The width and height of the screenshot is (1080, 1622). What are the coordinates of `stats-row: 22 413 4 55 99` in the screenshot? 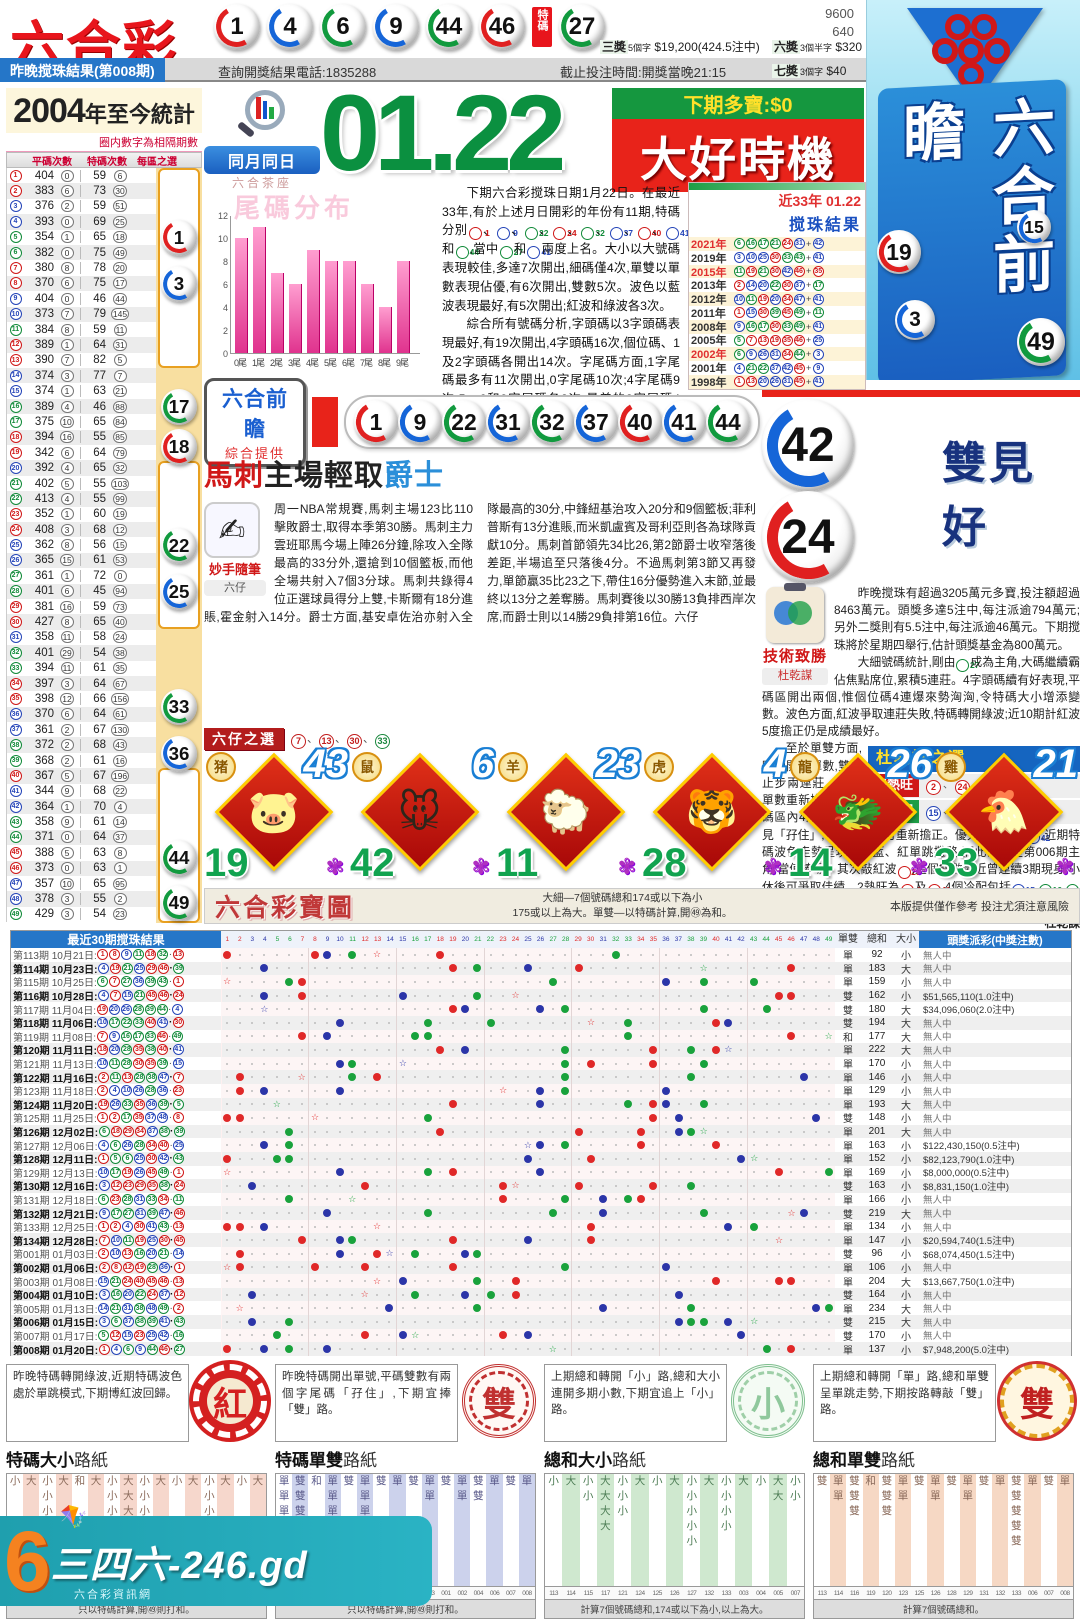 It's located at (104, 499).